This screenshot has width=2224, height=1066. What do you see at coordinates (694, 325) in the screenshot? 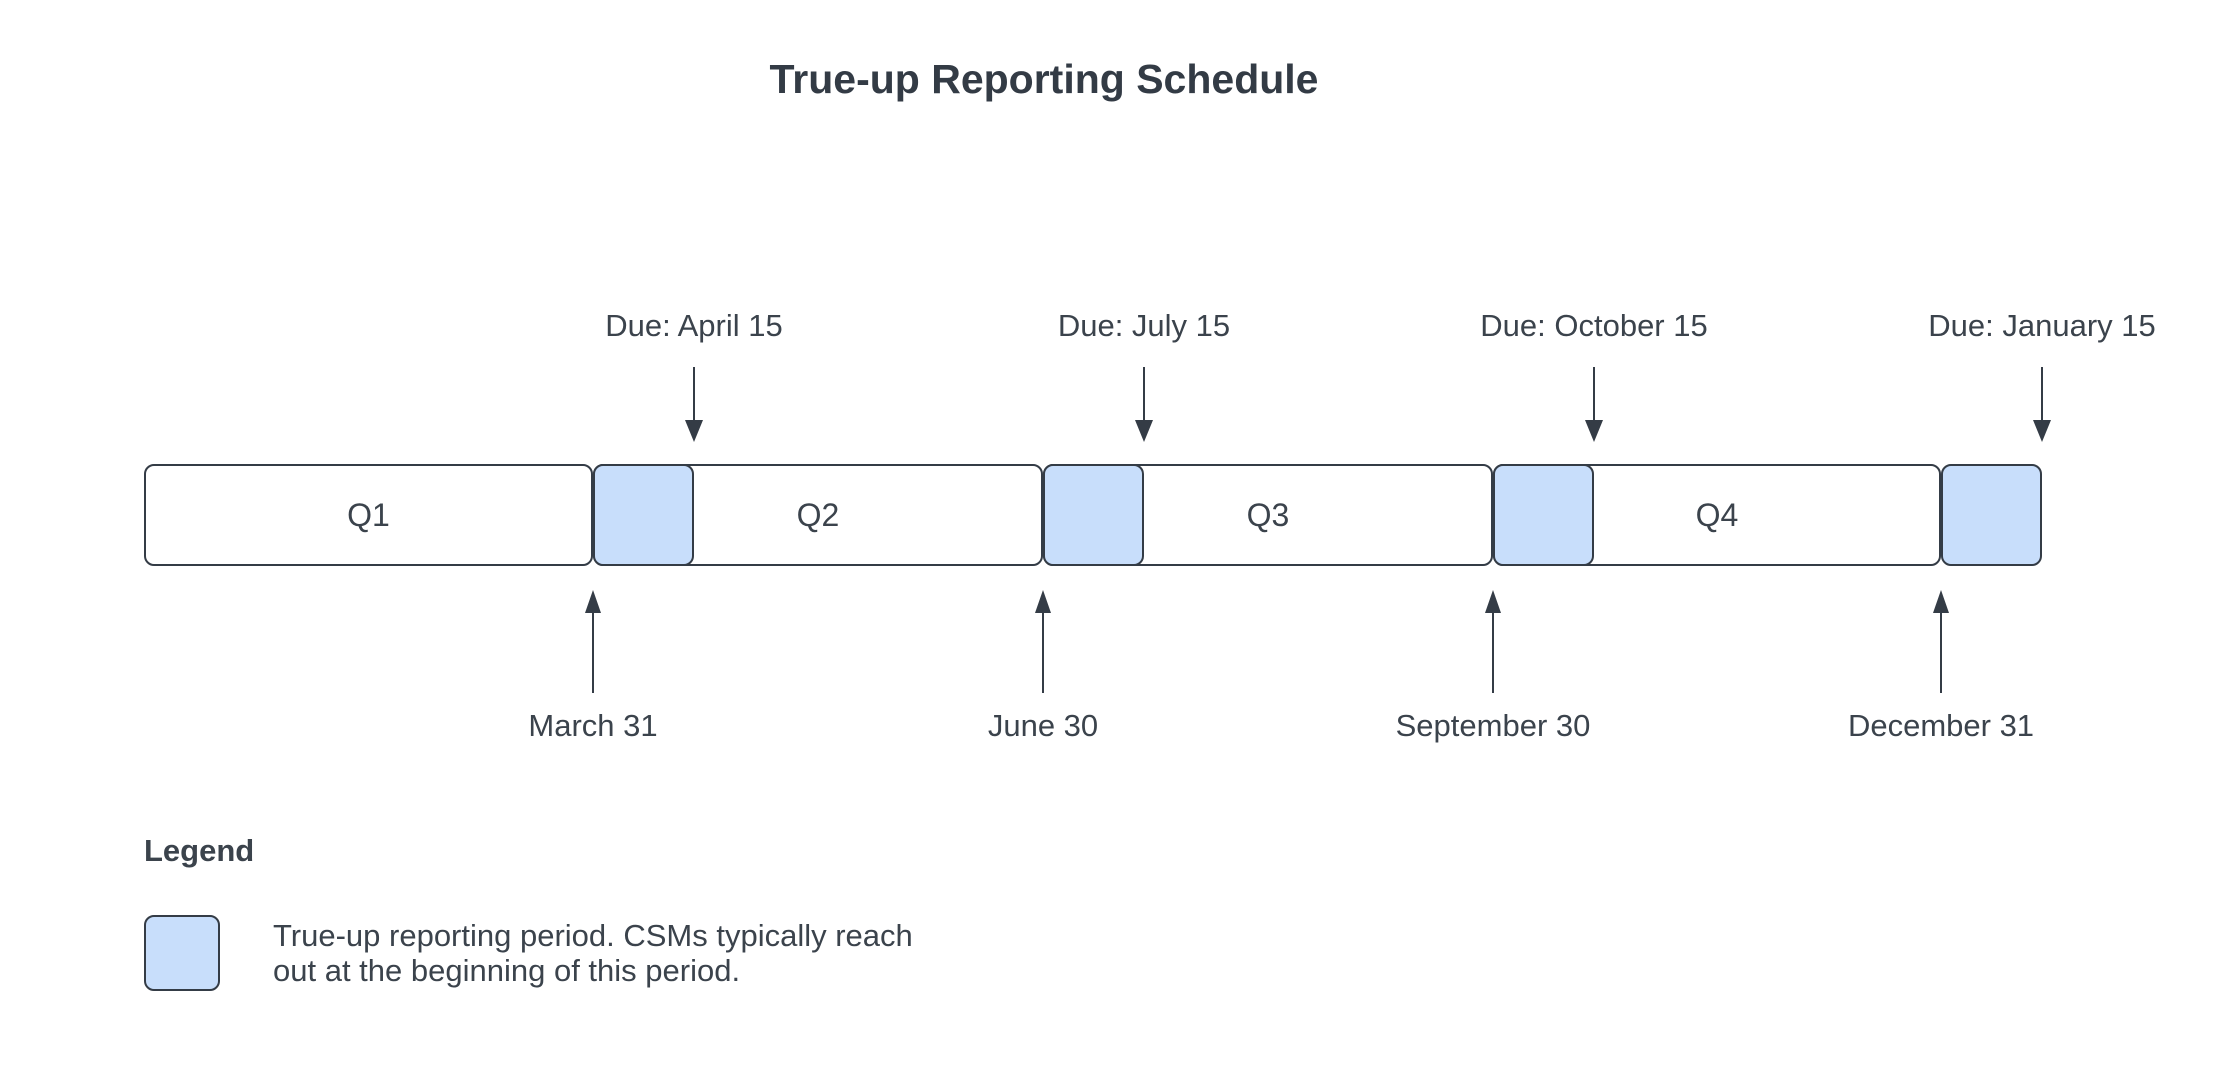
I see `due-date-label: Due: April 15` at bounding box center [694, 325].